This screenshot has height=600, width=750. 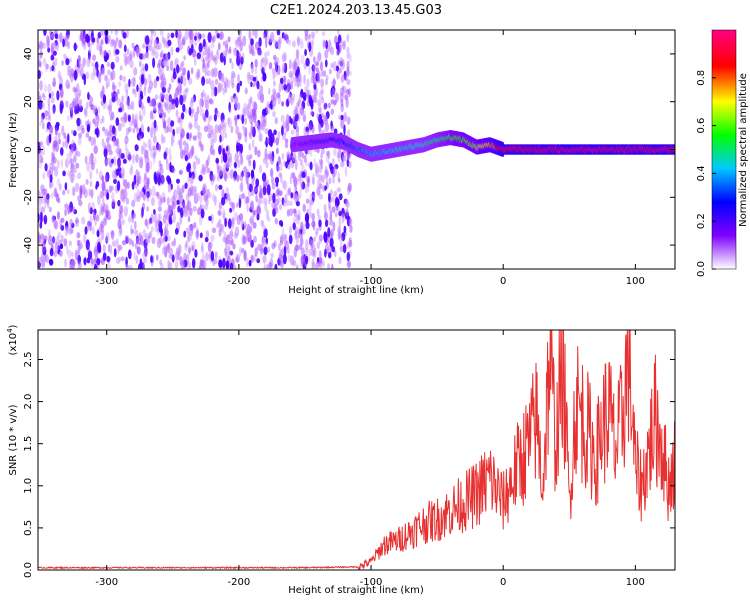 What do you see at coordinates (28, 402) in the screenshot?
I see `snr-y-tick-label: 2.0` at bounding box center [28, 402].